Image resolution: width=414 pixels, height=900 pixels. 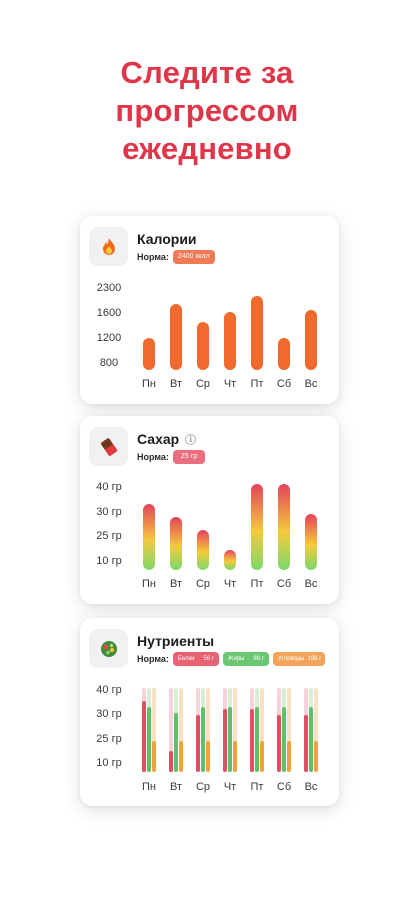 What do you see at coordinates (236, 659) in the screenshot?
I see `fat-label: Жиры` at bounding box center [236, 659].